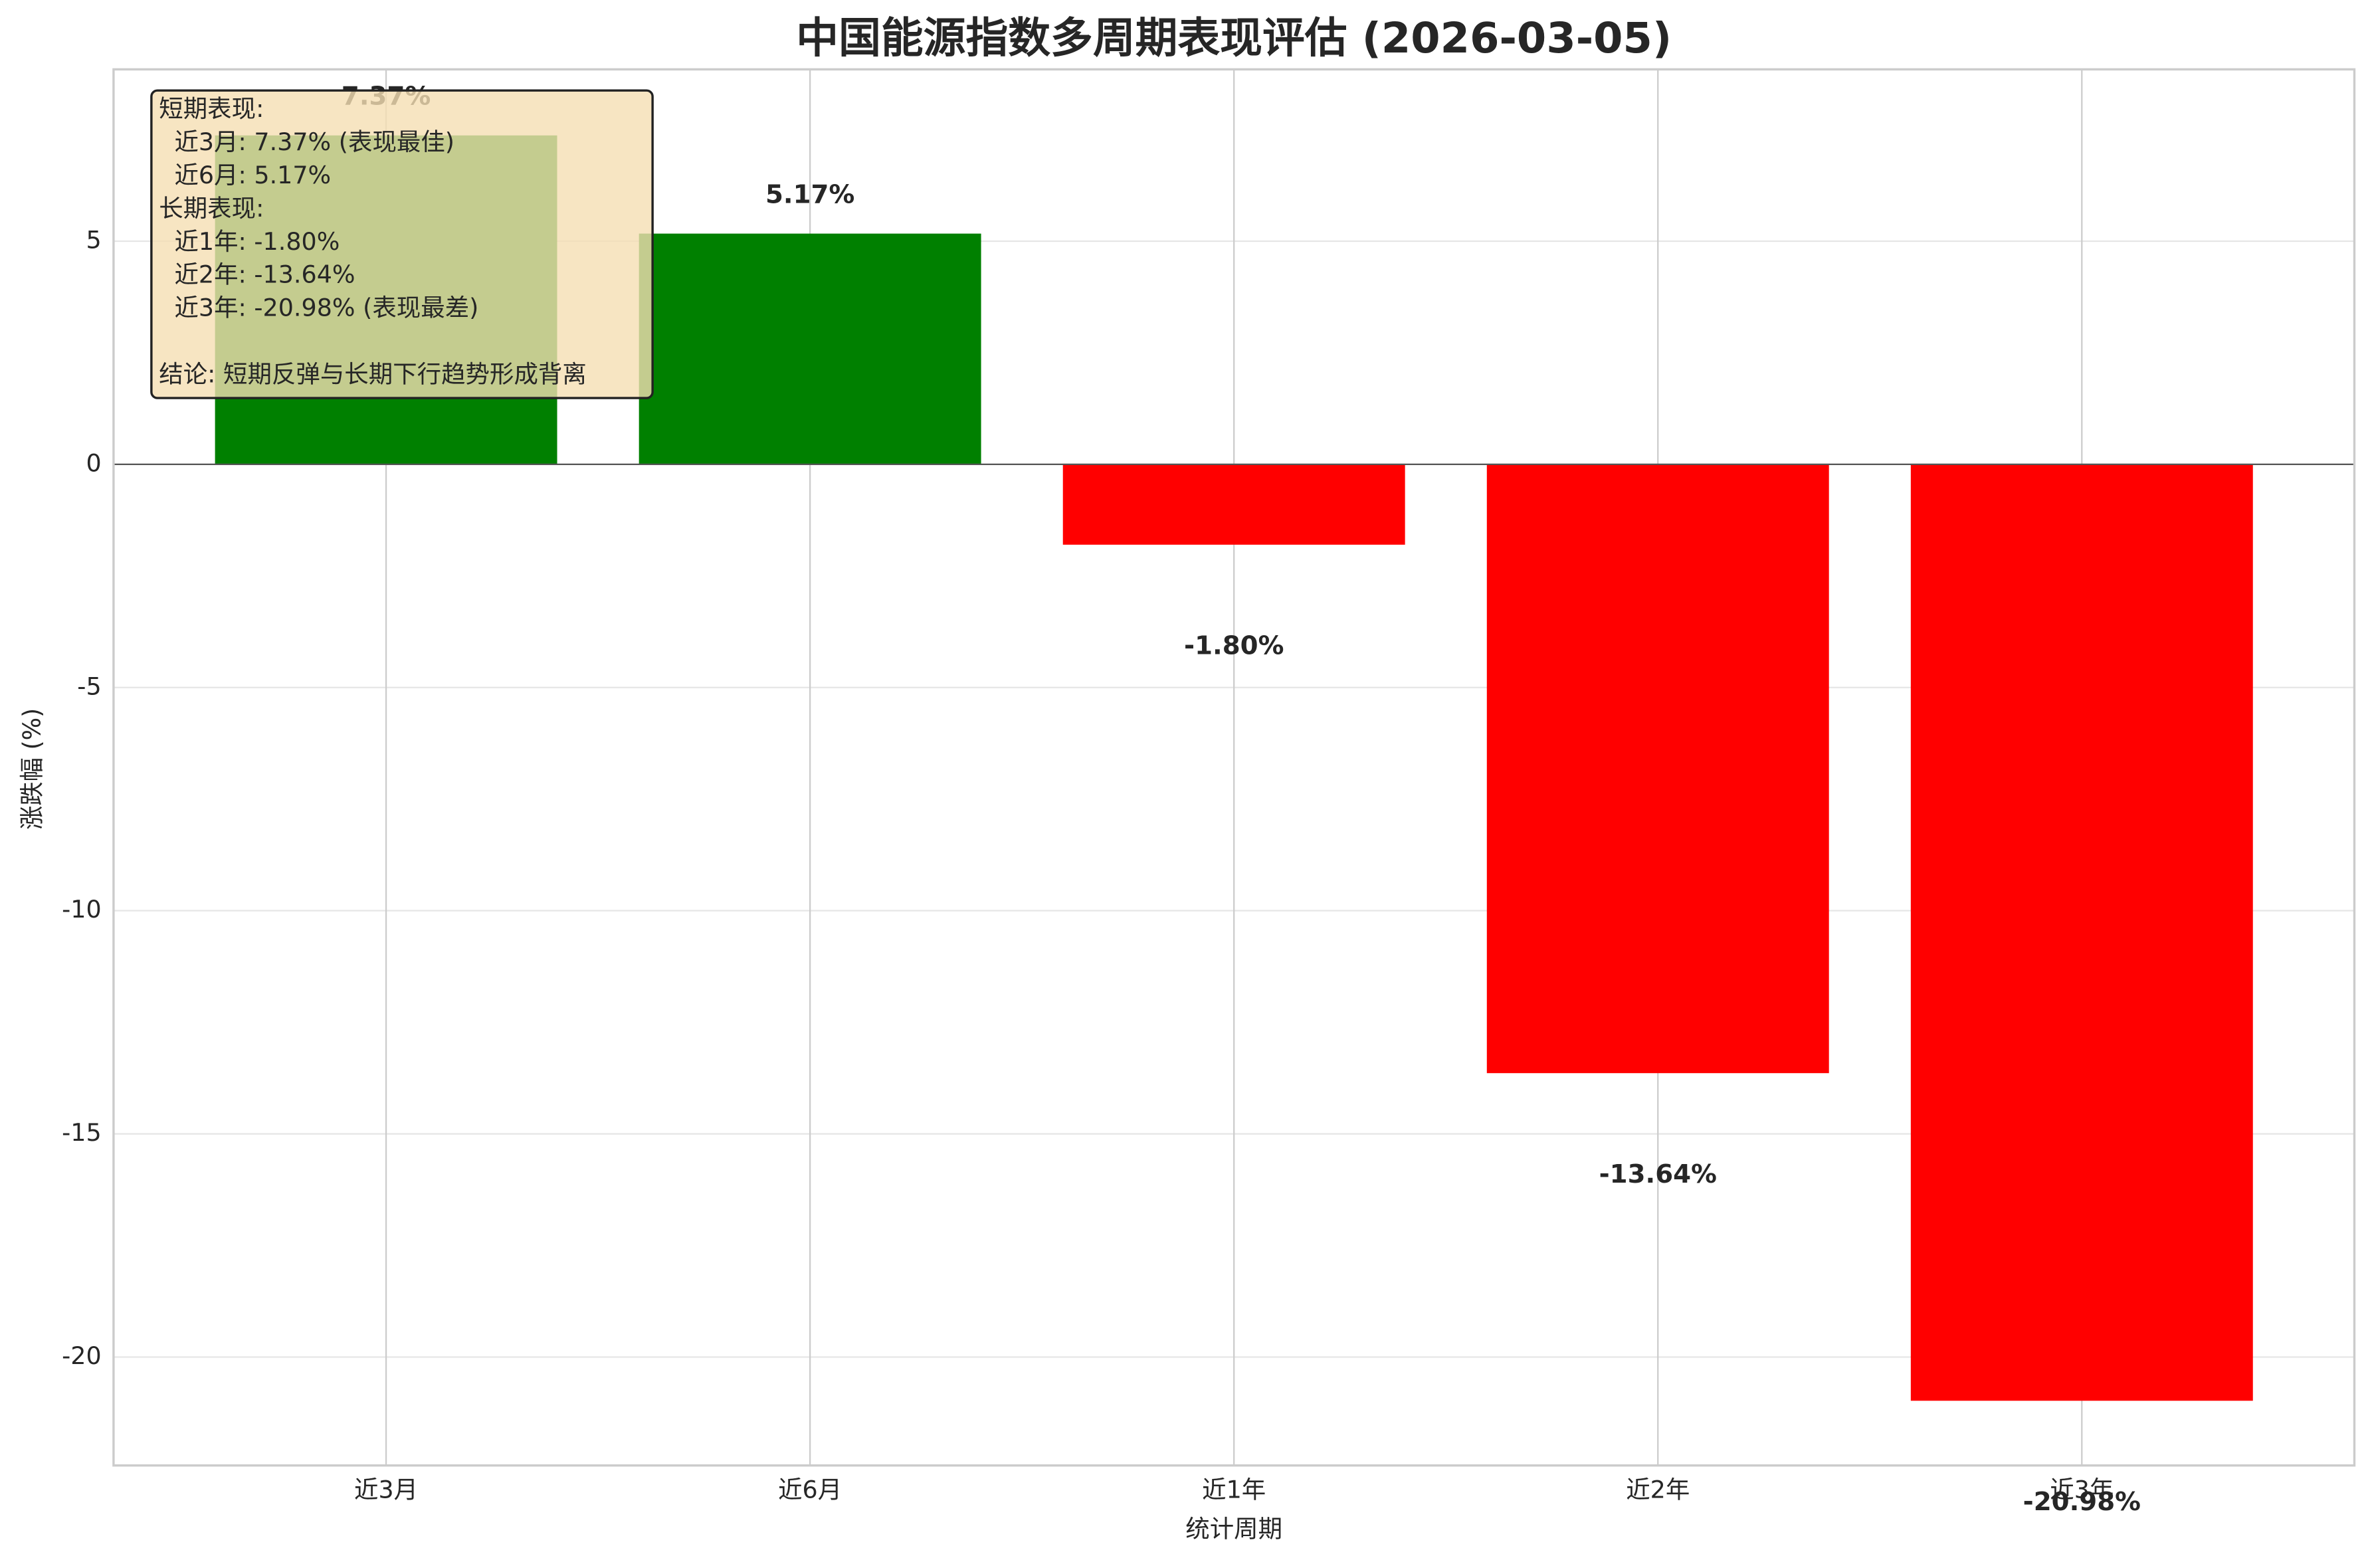 This screenshot has height=1568, width=2368. What do you see at coordinates (1234, 38) in the screenshot?
I see `chart-title: 中国能源指数多周期表现评估 (2026-03-05)` at bounding box center [1234, 38].